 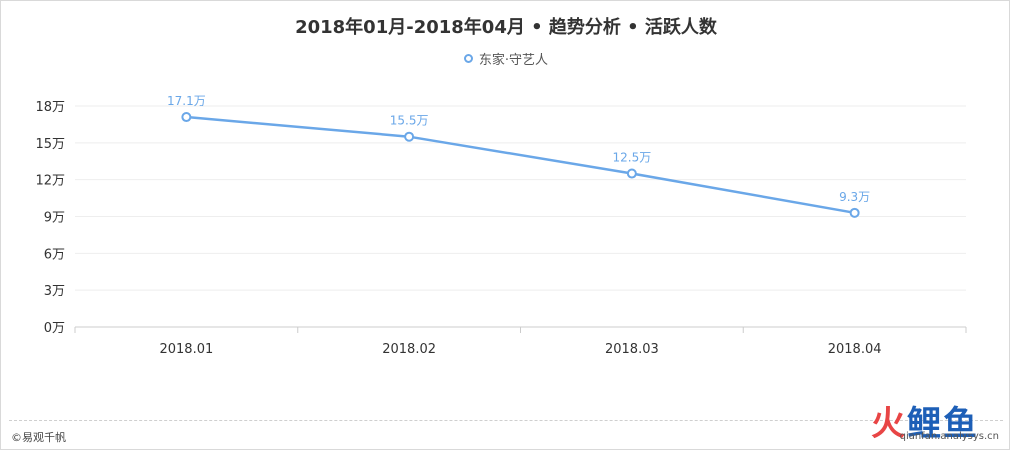 What do you see at coordinates (186, 101) in the screenshot?
I see `data-label: 17.1万` at bounding box center [186, 101].